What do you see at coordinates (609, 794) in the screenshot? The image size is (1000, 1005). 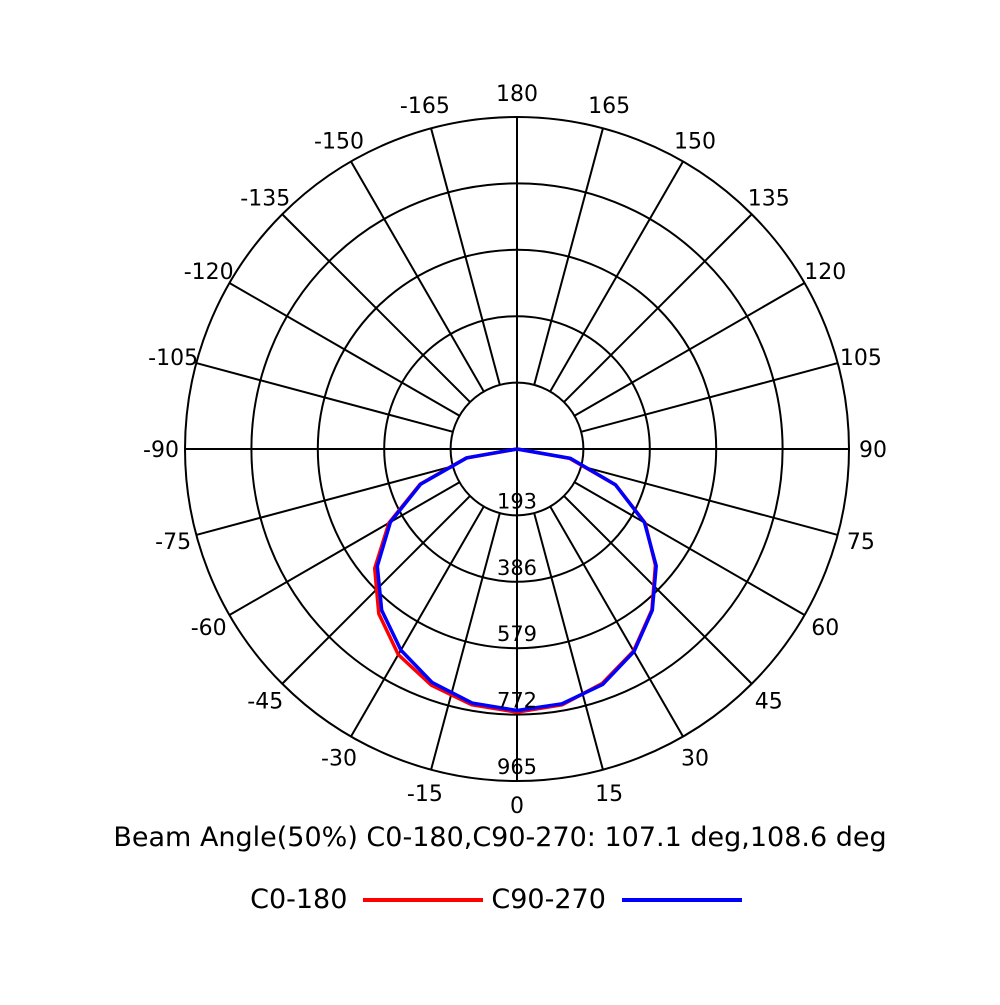 I see `angle-tick-label: 15` at bounding box center [609, 794].